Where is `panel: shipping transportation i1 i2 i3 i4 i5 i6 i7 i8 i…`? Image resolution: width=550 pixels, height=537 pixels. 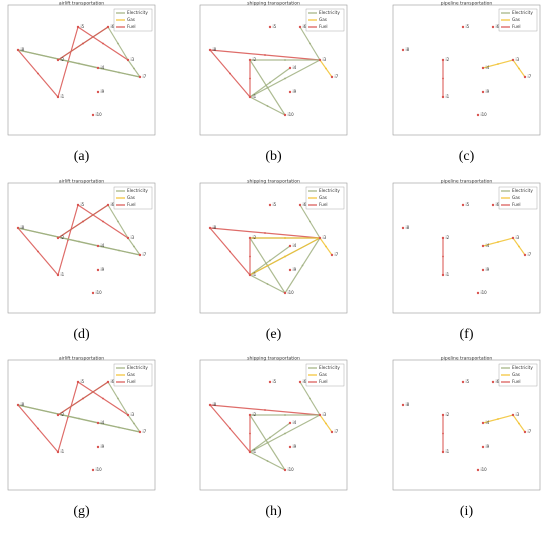 panel: shipping transportation i1 i2 i3 i4 i5 i6 i7 i8 i… is located at coordinates (273, 246).